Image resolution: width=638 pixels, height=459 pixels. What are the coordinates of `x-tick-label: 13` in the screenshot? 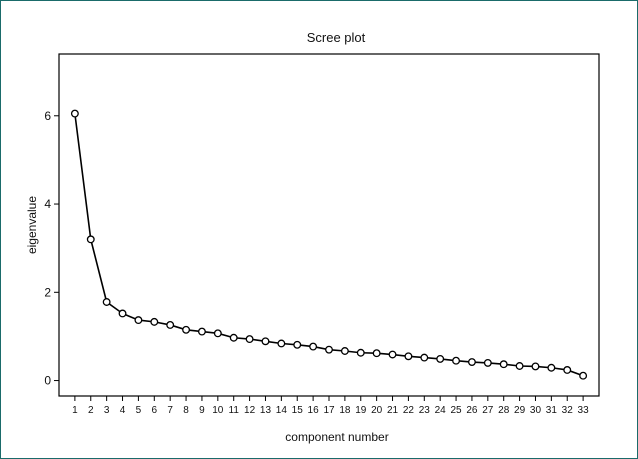 It's located at (266, 410).